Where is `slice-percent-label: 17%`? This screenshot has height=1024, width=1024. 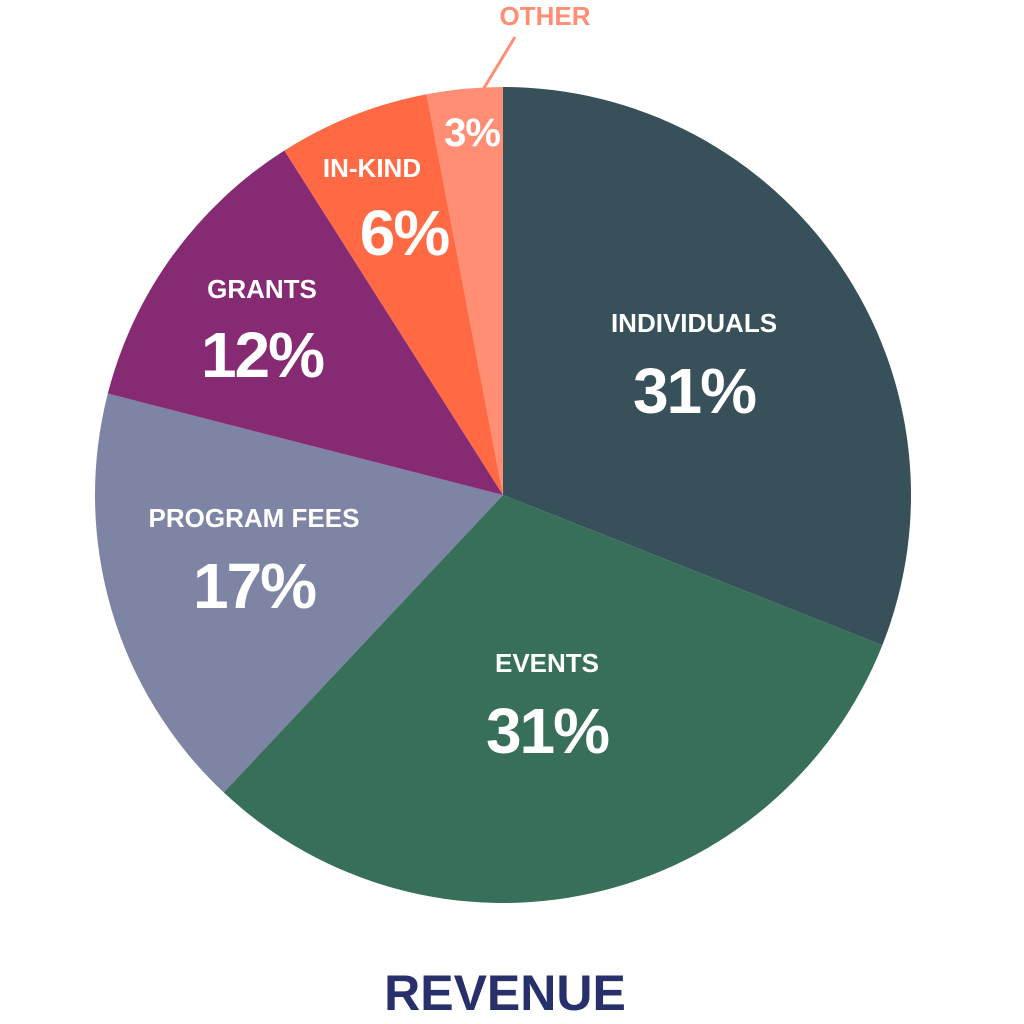 slice-percent-label: 17% is located at coordinates (254, 586).